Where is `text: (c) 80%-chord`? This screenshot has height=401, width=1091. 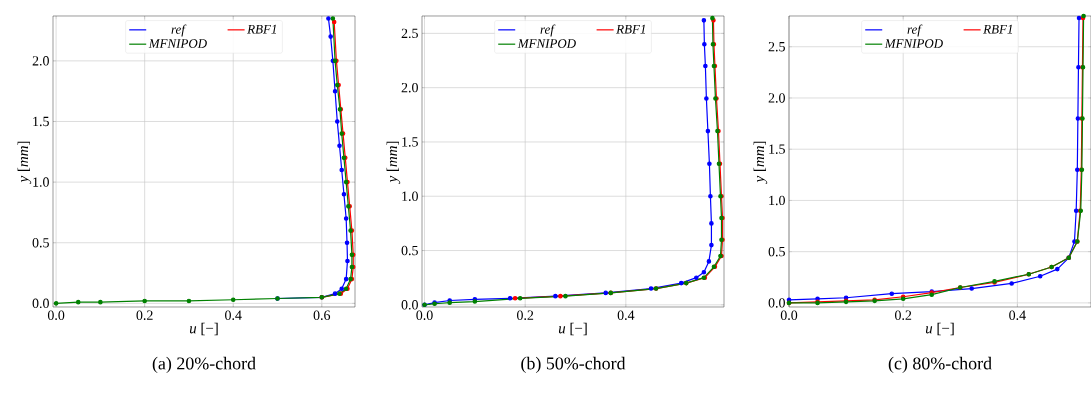
text: (c) 80%-chord is located at coordinates (940, 365).